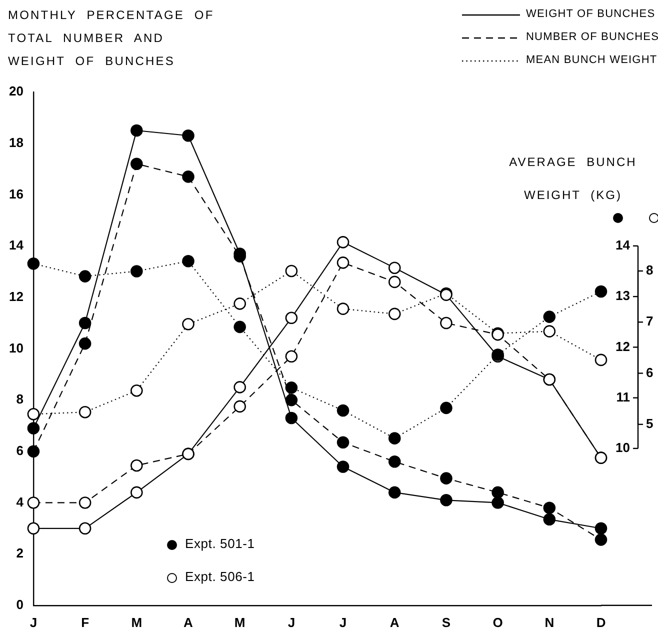 This screenshot has width=658, height=641. I want to click on x-tick-label: D, so click(601, 622).